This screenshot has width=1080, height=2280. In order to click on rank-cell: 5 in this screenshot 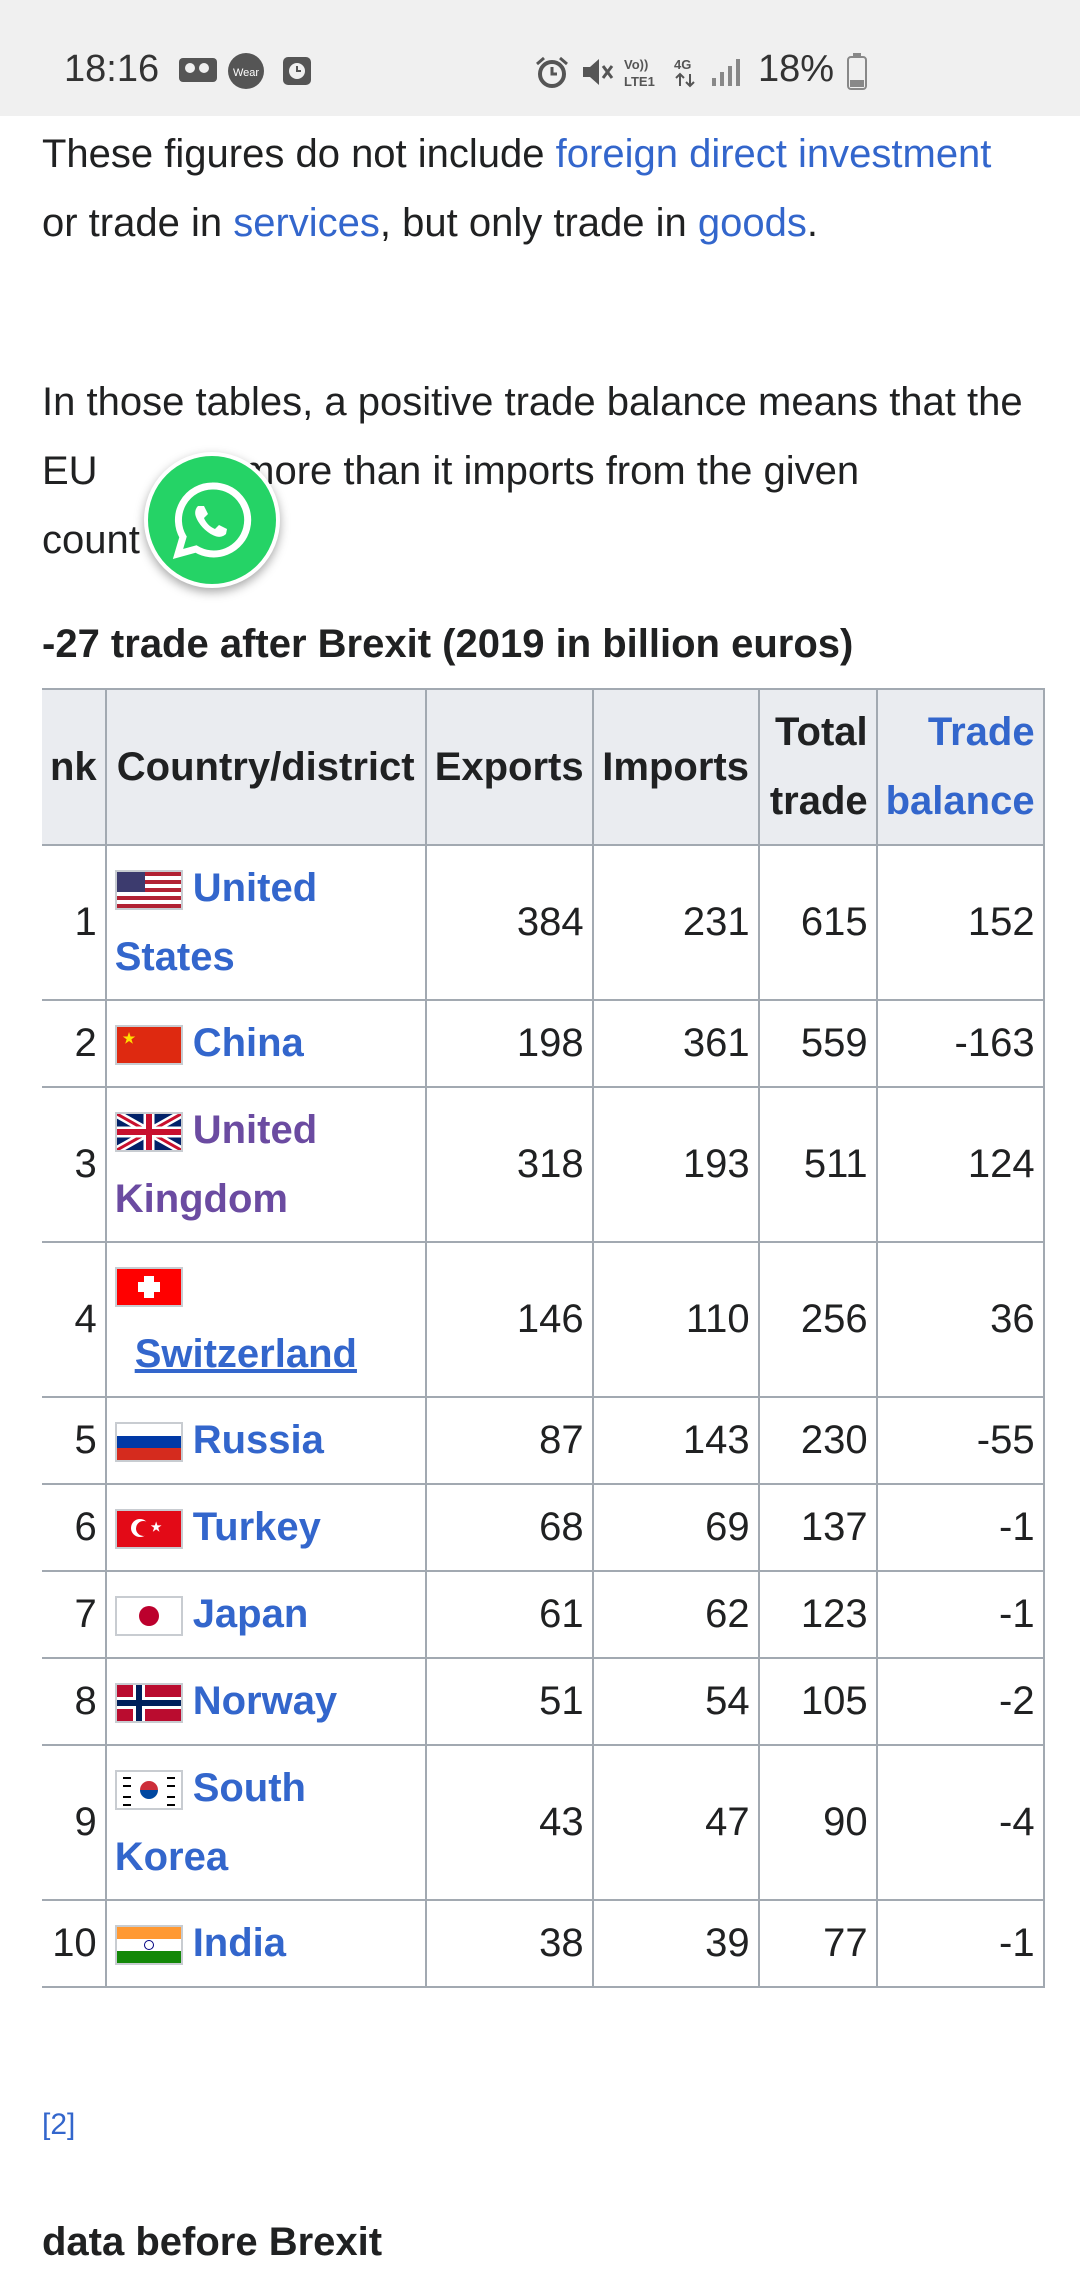, I will do `click(74, 1440)`.